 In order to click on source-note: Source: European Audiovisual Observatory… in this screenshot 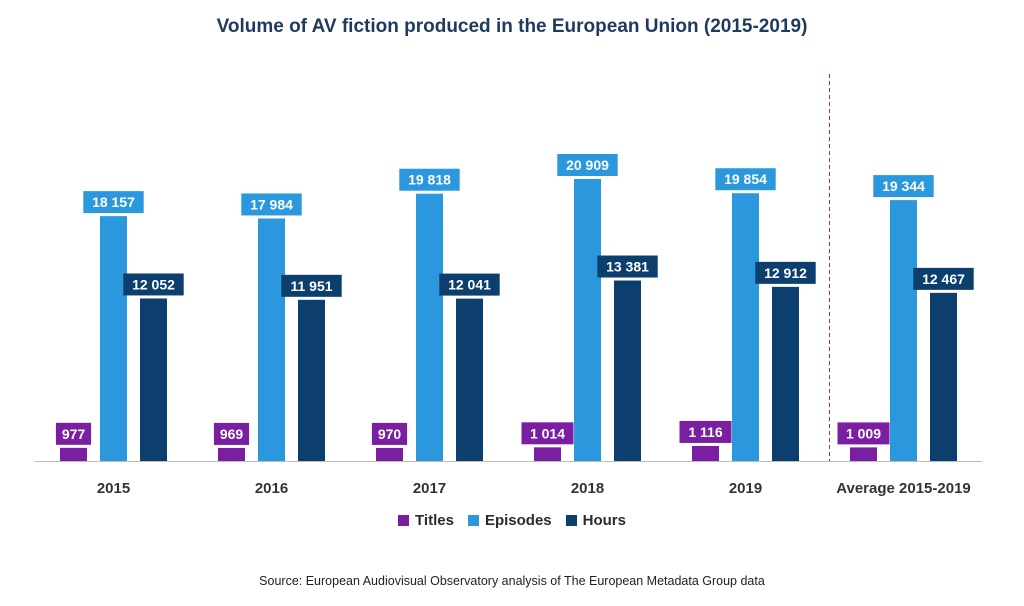, I will do `click(512, 581)`.